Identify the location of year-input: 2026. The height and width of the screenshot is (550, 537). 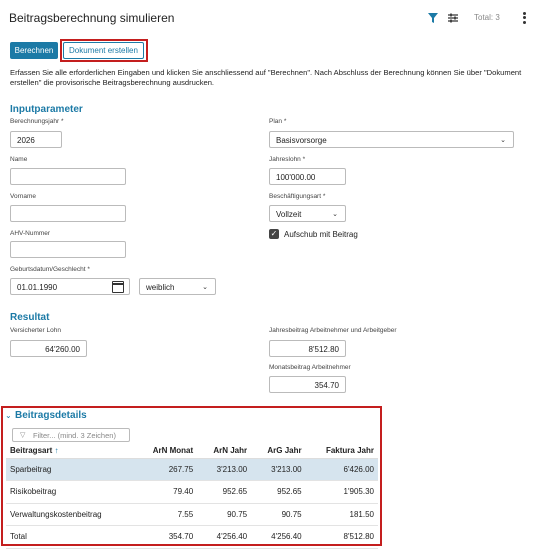
(36, 139).